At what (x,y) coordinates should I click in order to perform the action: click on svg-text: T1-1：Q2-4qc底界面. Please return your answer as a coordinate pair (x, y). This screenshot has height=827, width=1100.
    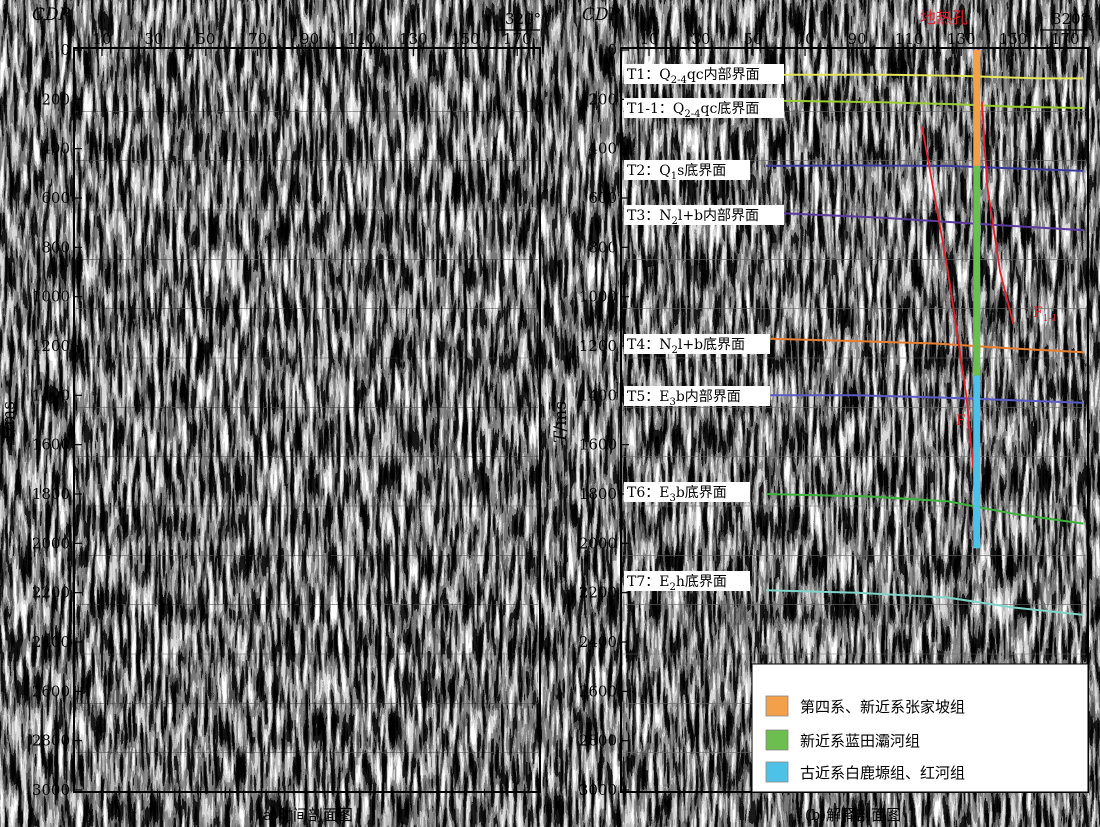
    Looking at the image, I should click on (693, 110).